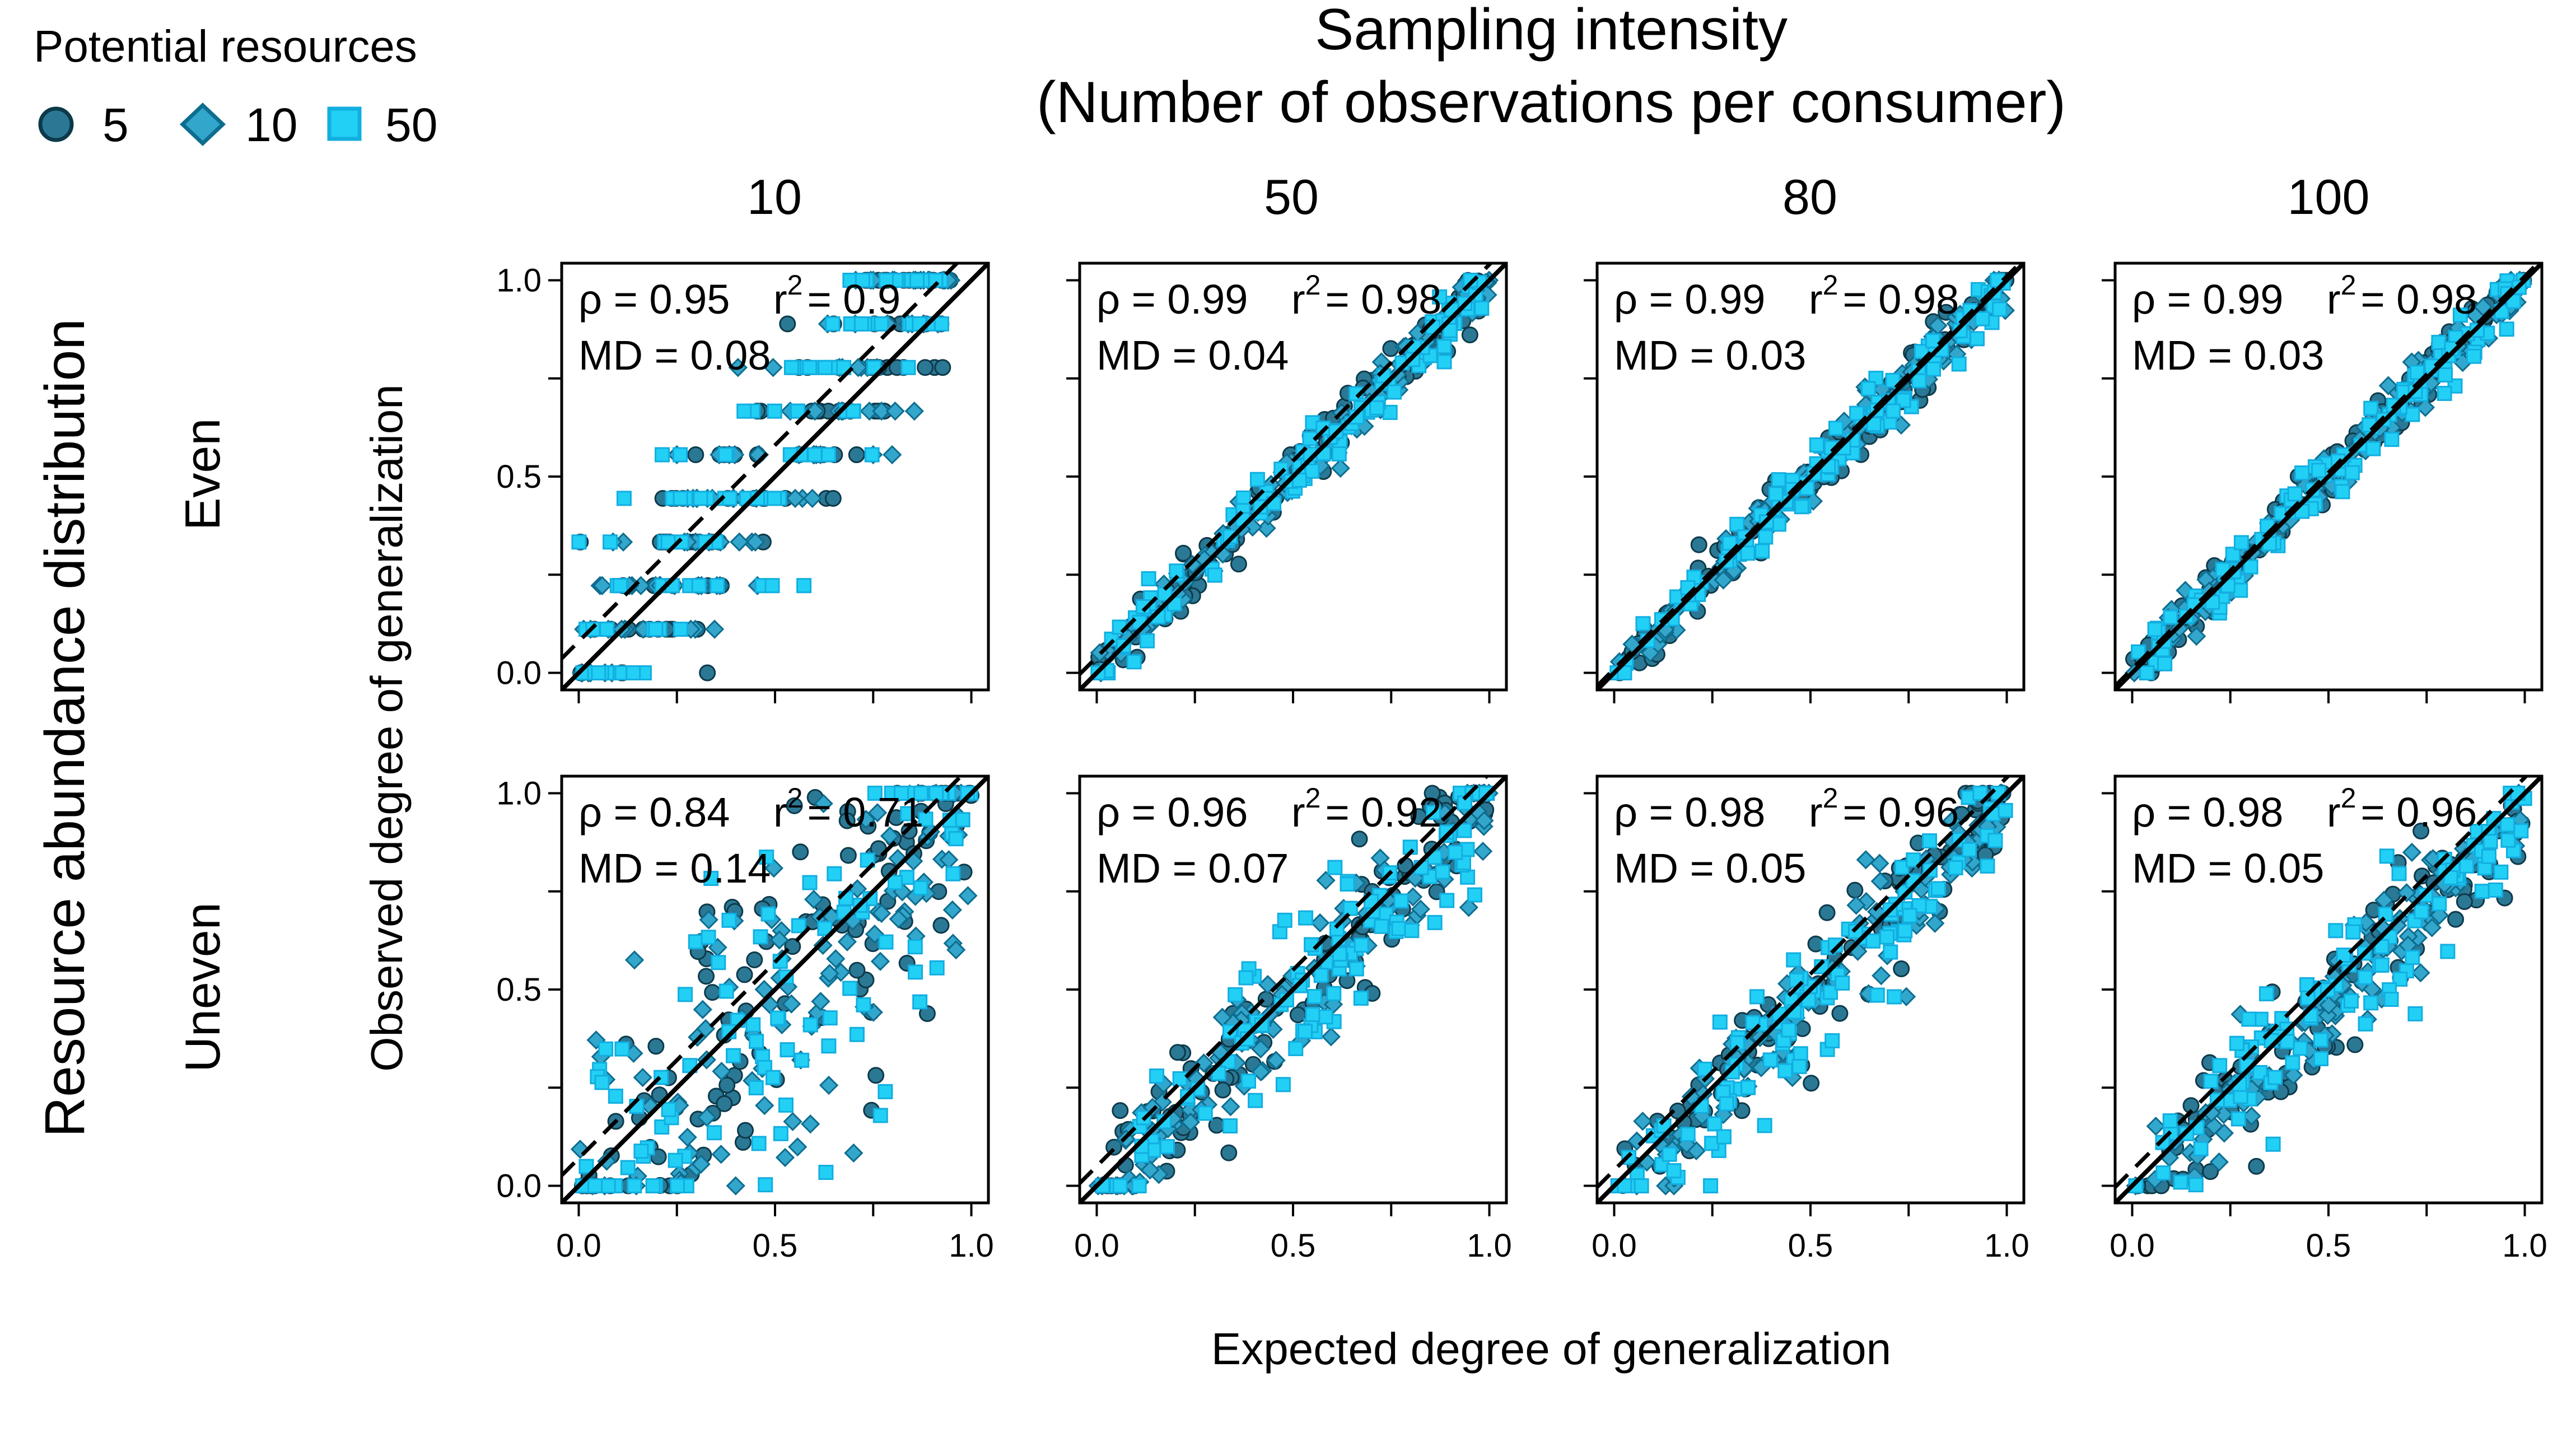  I want to click on r2-annotation: r2 = 0.9, so click(837, 296).